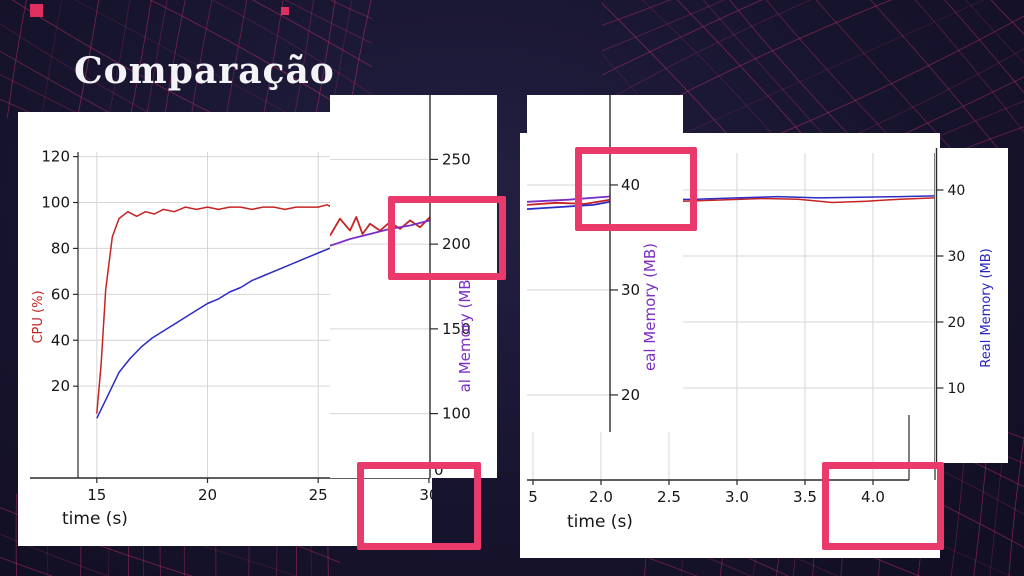 The image size is (1024, 576). What do you see at coordinates (204, 71) in the screenshot?
I see `slide-title: Comparação` at bounding box center [204, 71].